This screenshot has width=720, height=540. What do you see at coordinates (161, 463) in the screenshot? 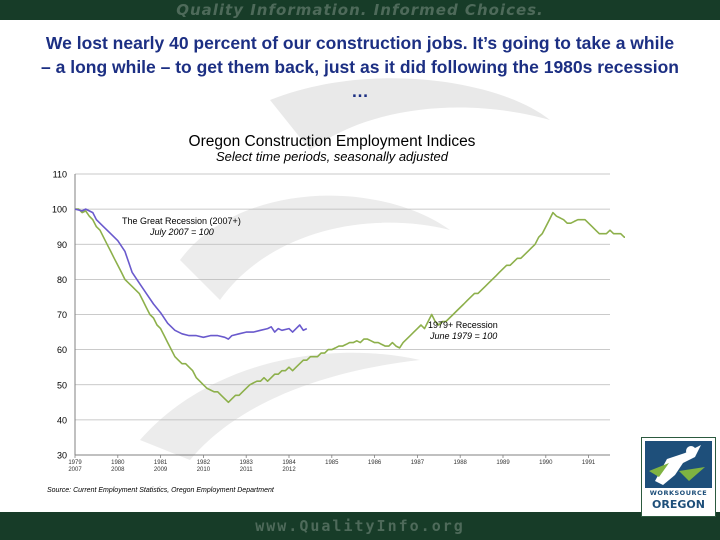
I see `x-tick-label: 1981` at bounding box center [161, 463].